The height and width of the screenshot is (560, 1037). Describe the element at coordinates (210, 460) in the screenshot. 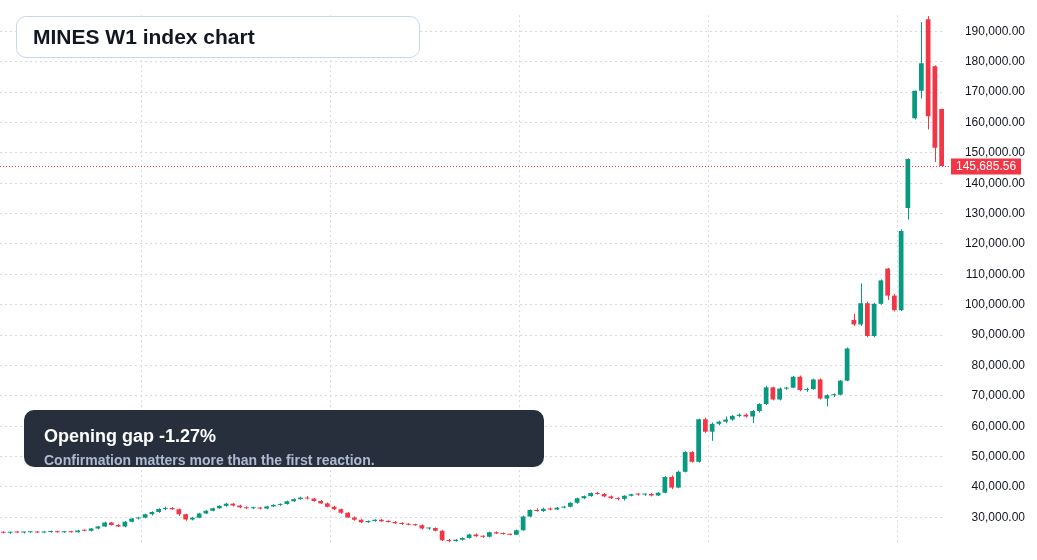

I see `annotation: Confirmation matters more than the first reaction.` at that location.